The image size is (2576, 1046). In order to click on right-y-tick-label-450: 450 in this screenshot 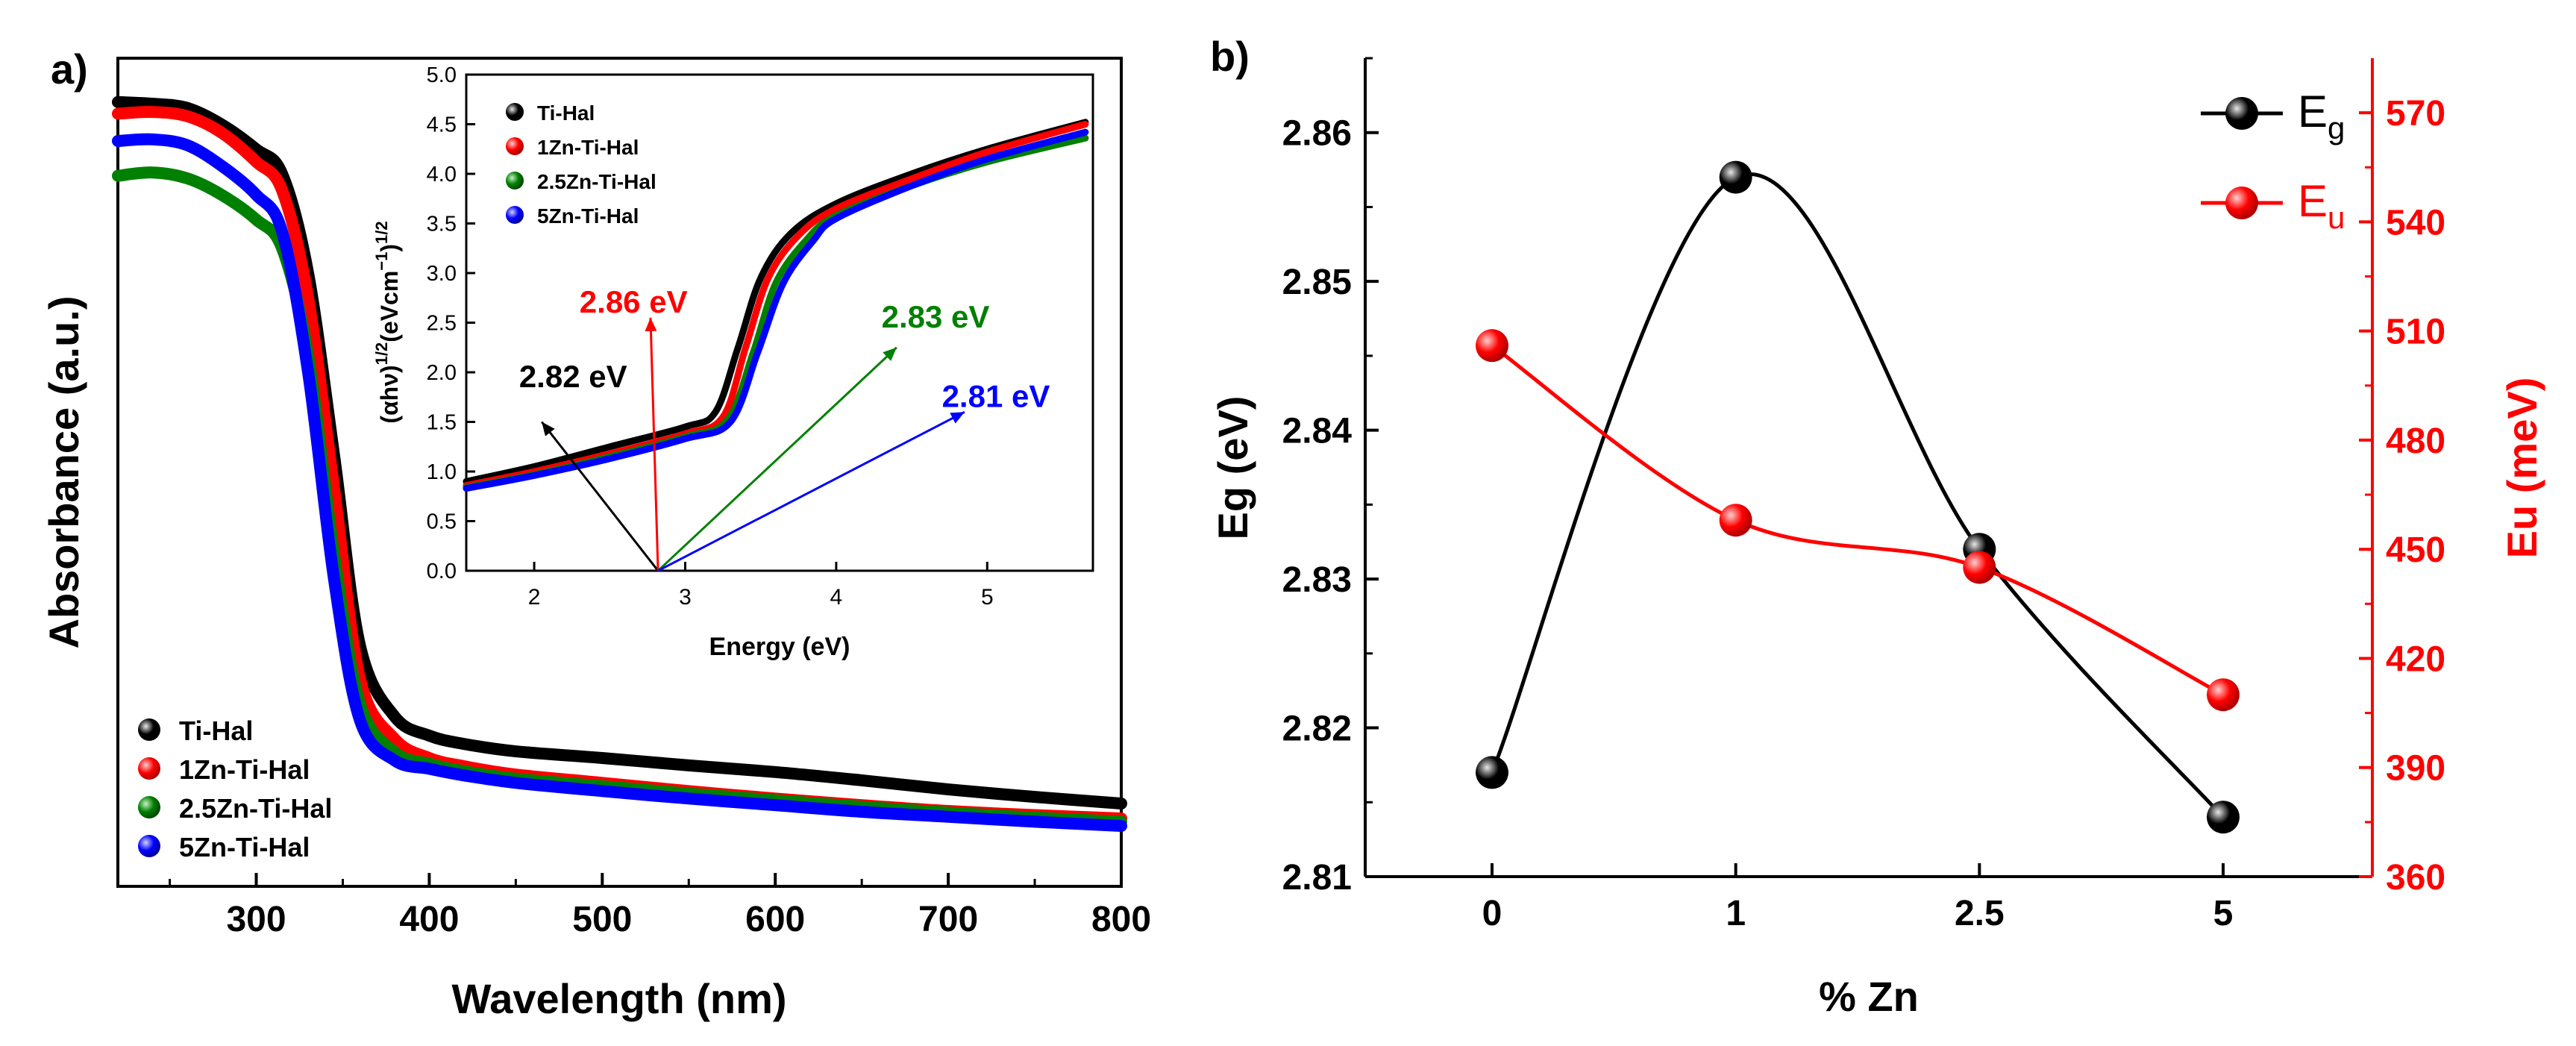, I will do `click(2415, 550)`.